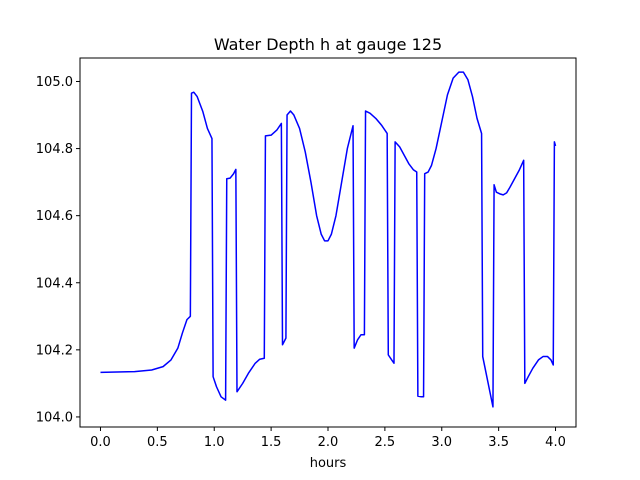 The height and width of the screenshot is (480, 640). I want to click on x-tick-label: 3.5, so click(498, 442).